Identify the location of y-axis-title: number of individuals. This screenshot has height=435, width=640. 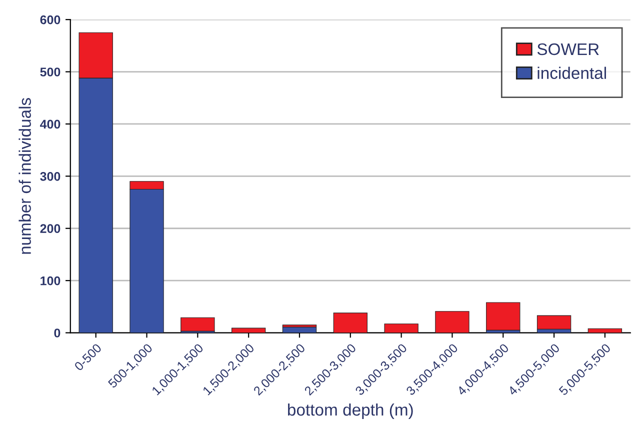
(24, 176).